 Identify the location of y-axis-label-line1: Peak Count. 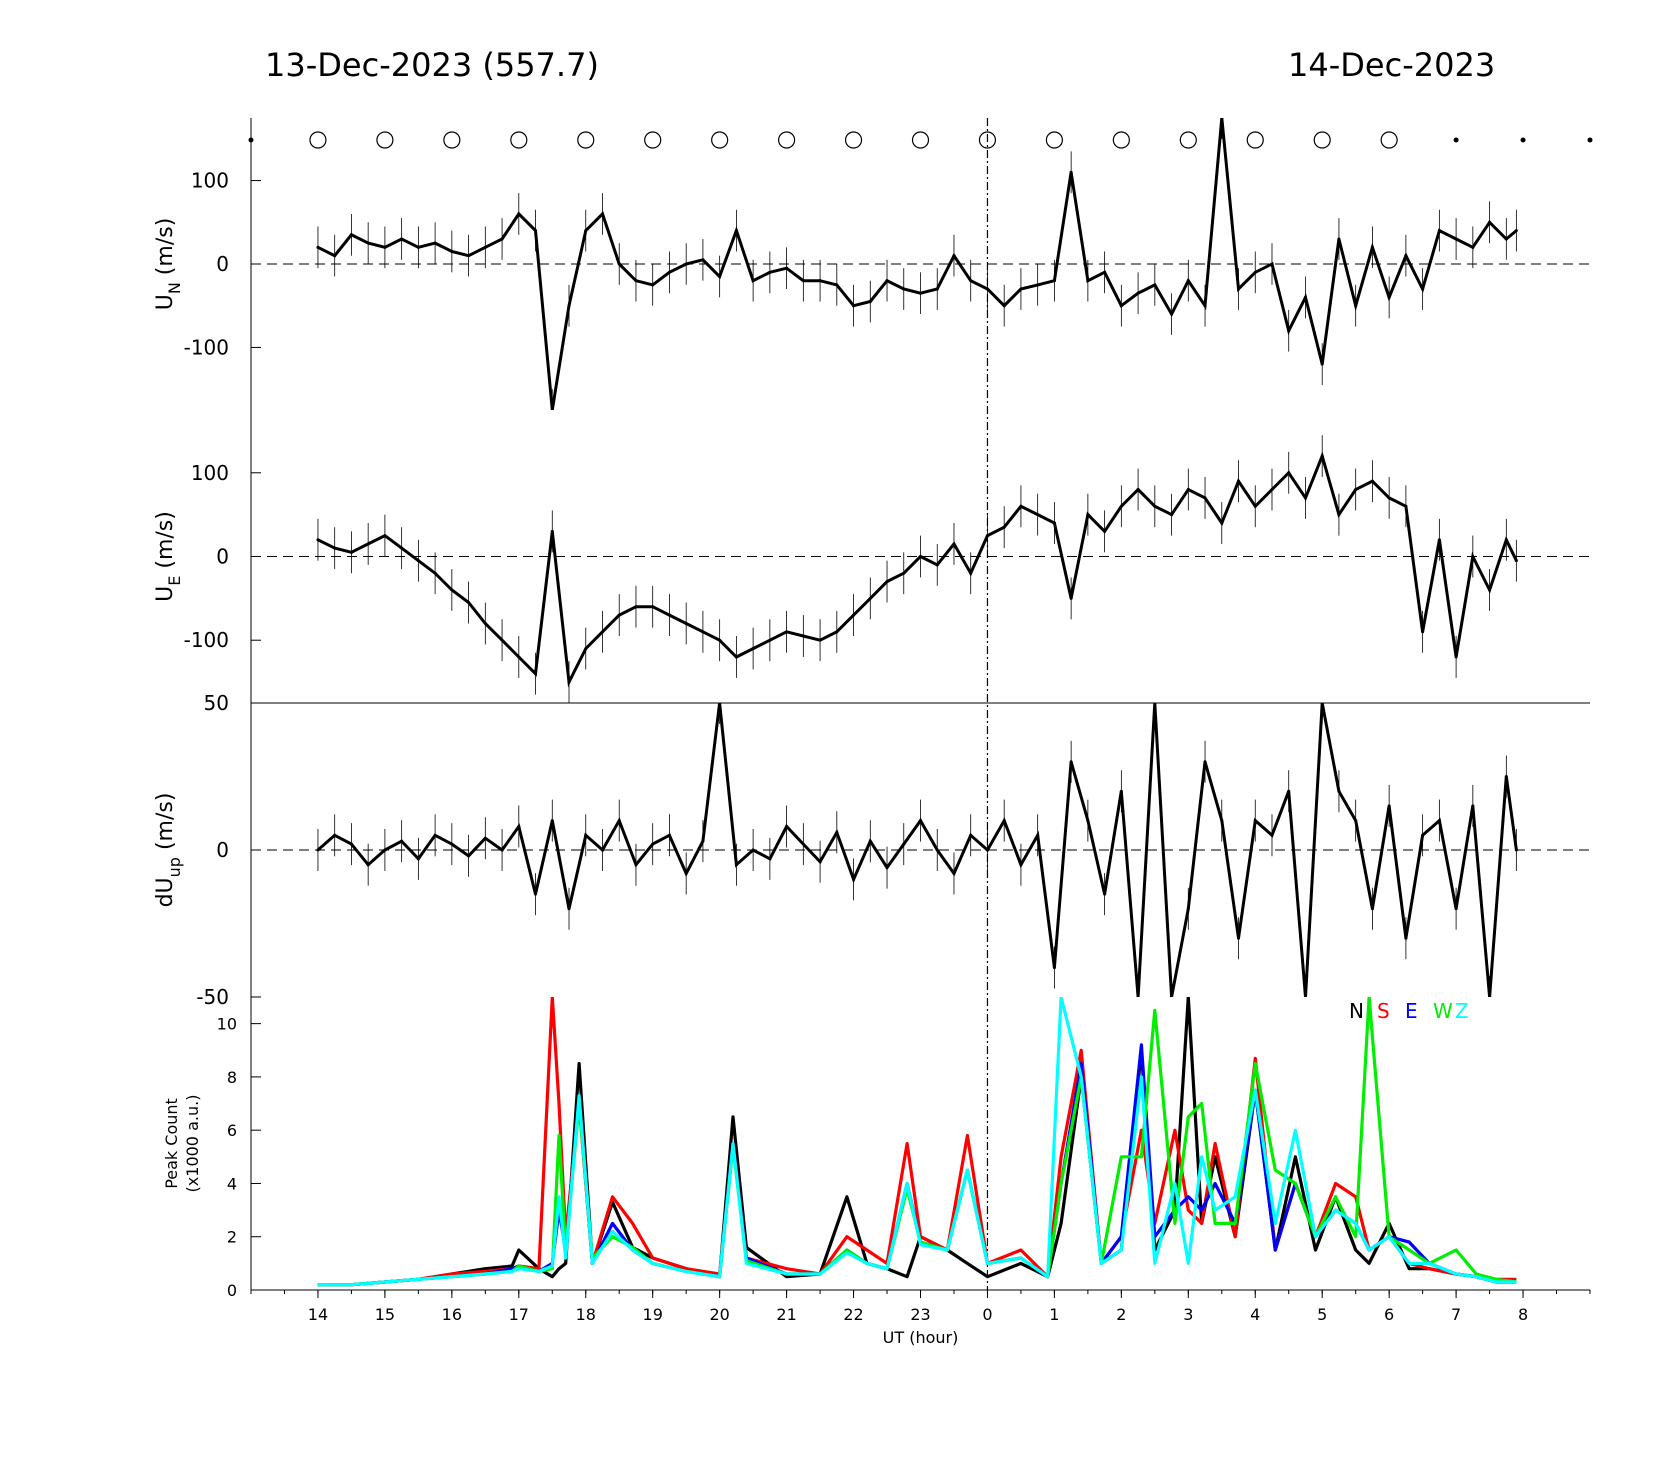
(171, 1143).